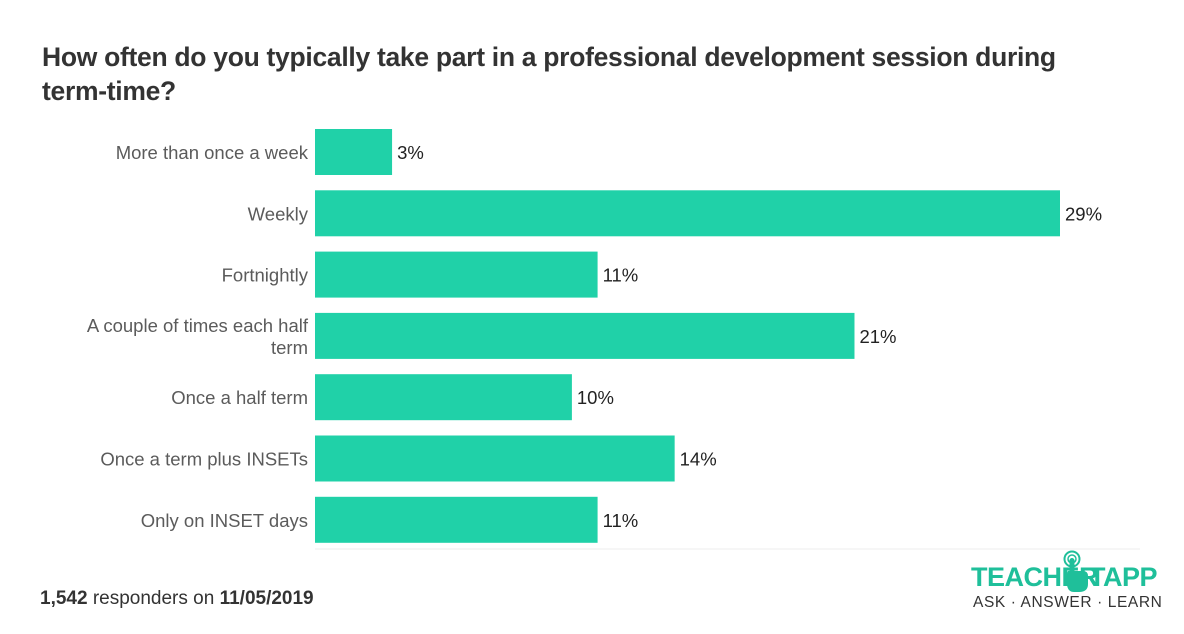 The height and width of the screenshot is (634, 1184). What do you see at coordinates (239, 397) in the screenshot?
I see `category-label: Once a half term` at bounding box center [239, 397].